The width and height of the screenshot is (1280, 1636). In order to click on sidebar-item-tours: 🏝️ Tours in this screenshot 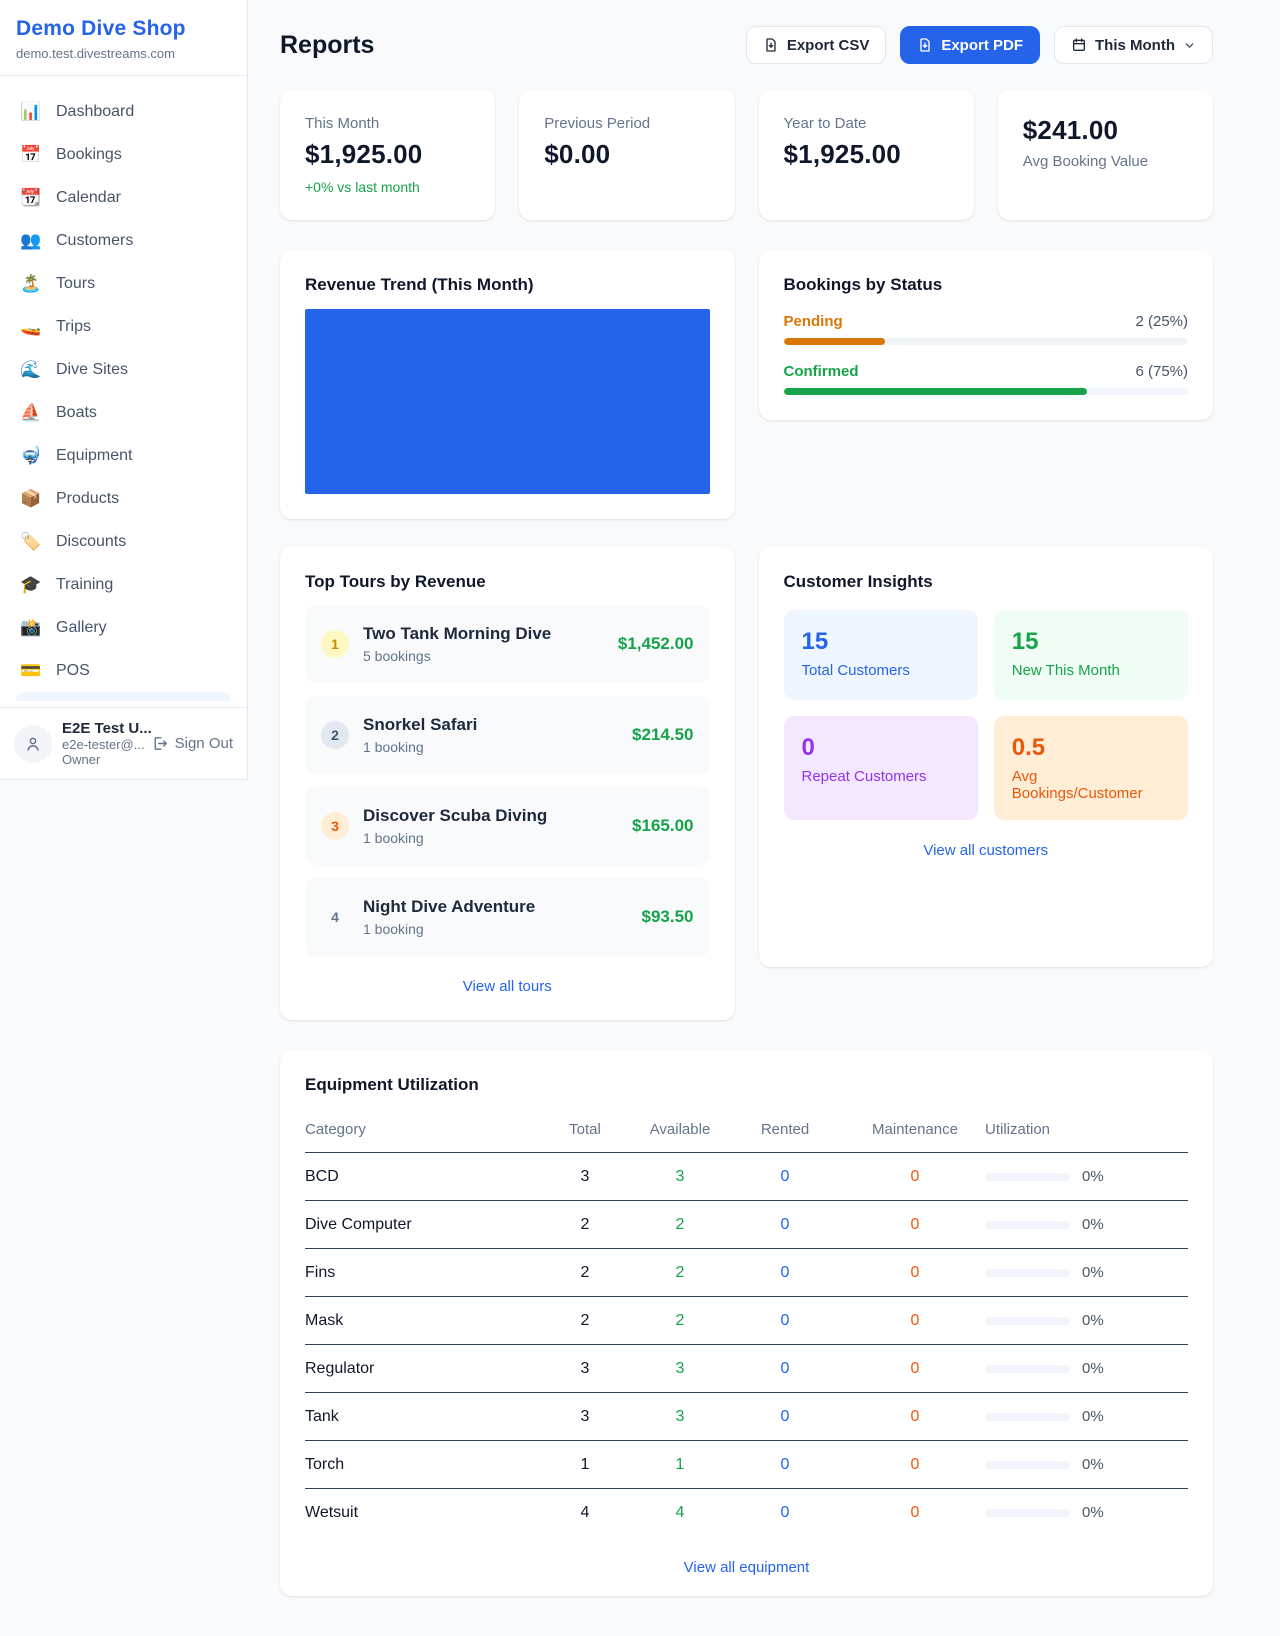, I will do `click(123, 283)`.